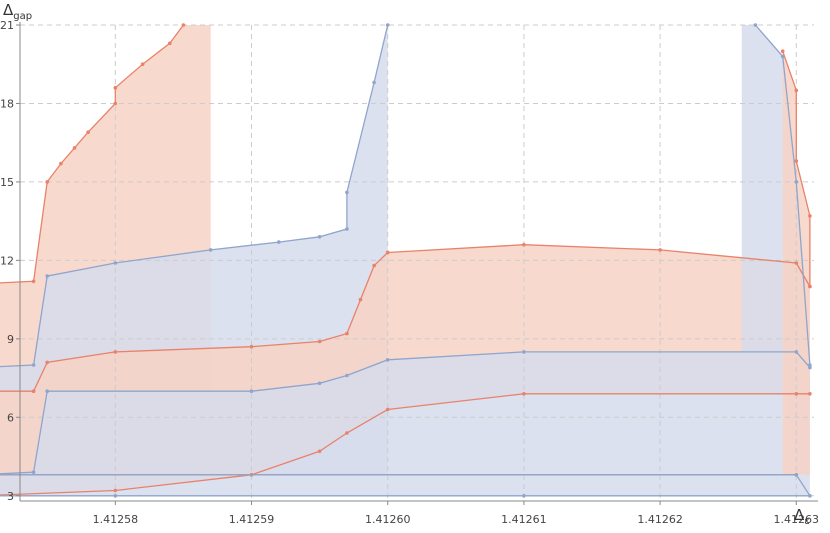 The height and width of the screenshot is (533, 830). I want to click on y-tick-label-3: 12, so click(7, 260).